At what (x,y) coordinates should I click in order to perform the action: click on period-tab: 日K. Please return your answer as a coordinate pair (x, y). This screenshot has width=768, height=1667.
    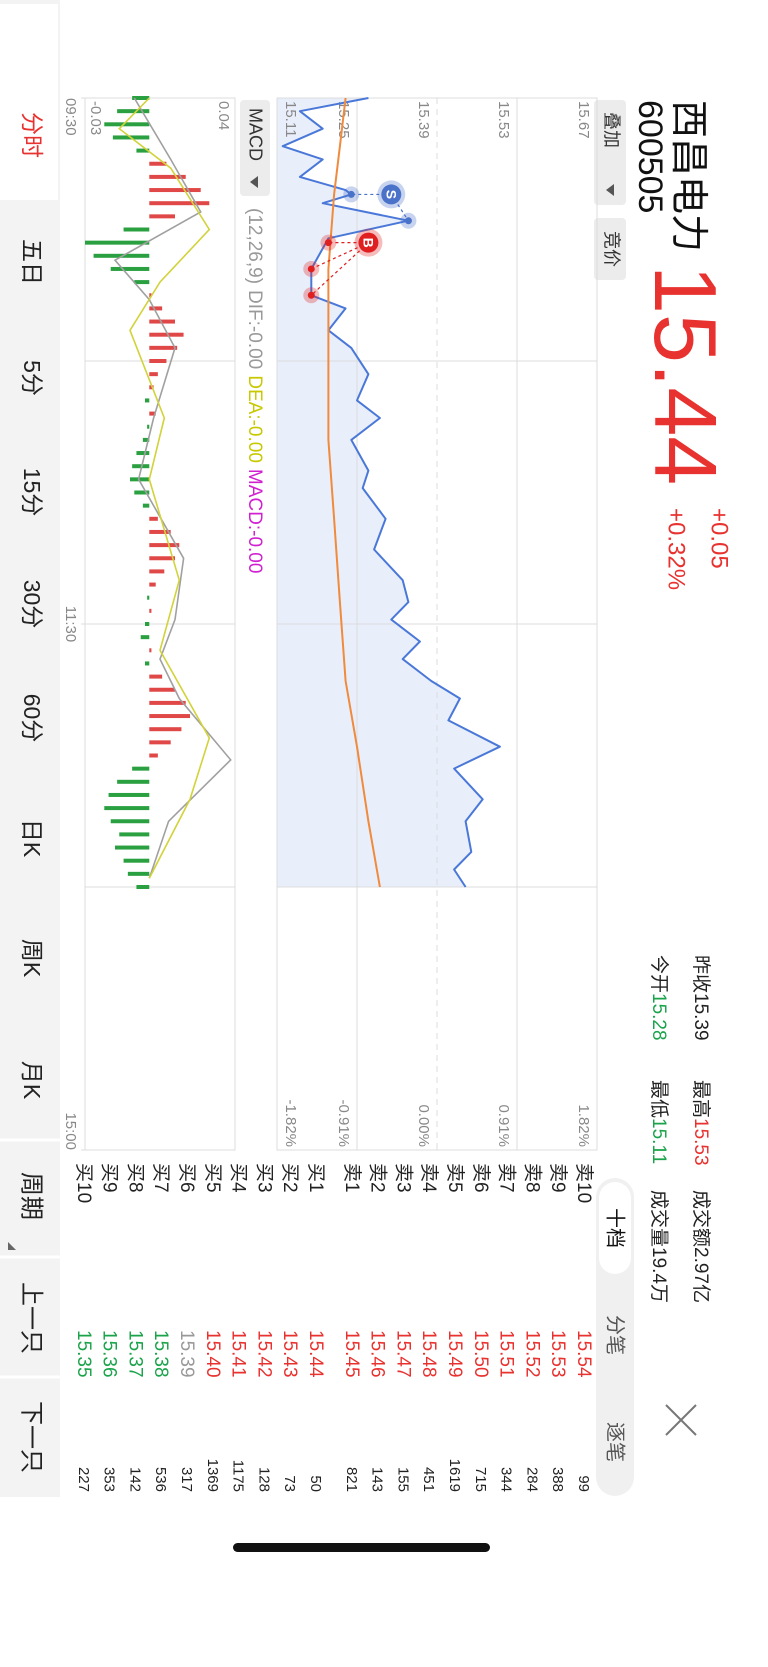
    Looking at the image, I should click on (32, 838).